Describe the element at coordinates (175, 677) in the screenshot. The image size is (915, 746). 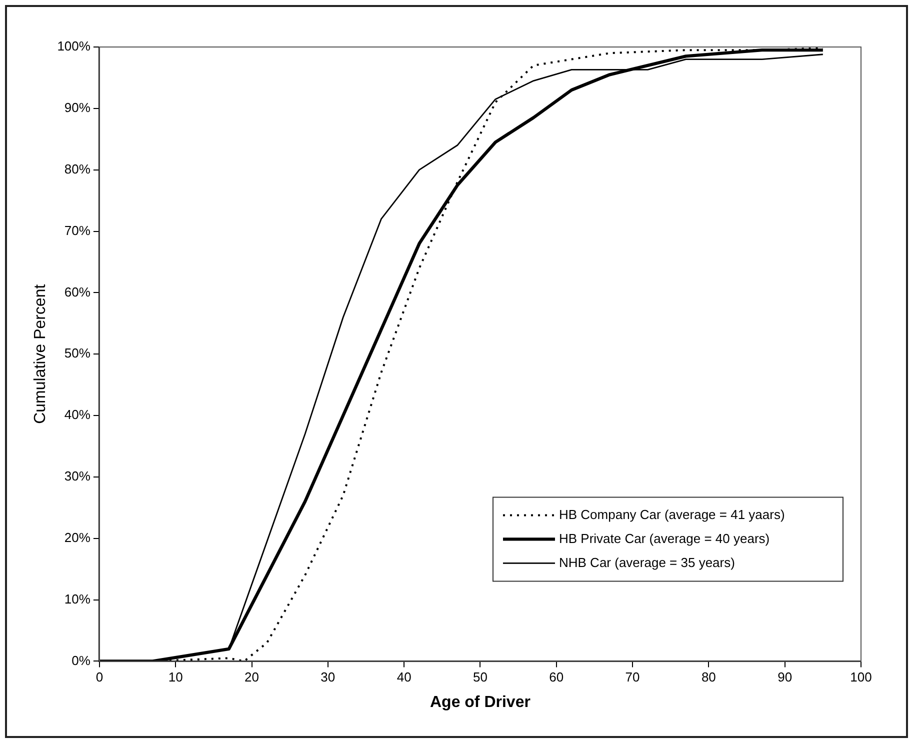
I see `x-tick-label: 10` at that location.